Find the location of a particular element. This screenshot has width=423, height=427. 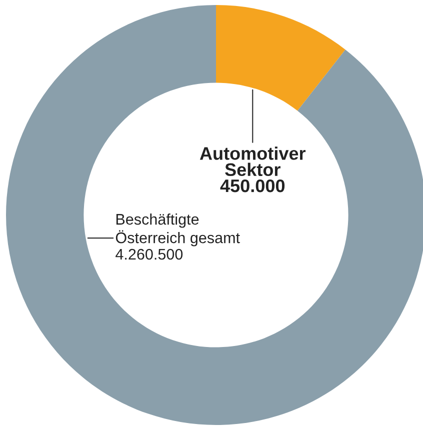

text: Beschäftigte Österreich gesamt 4.260.500 is located at coordinates (178, 236).